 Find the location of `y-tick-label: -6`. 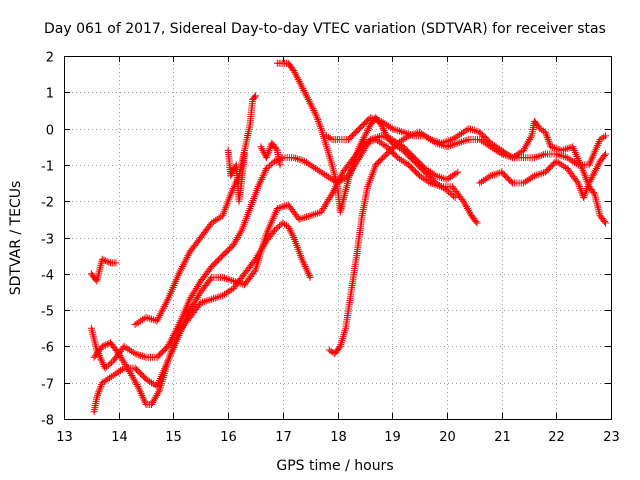

y-tick-label: -6 is located at coordinates (47, 348).